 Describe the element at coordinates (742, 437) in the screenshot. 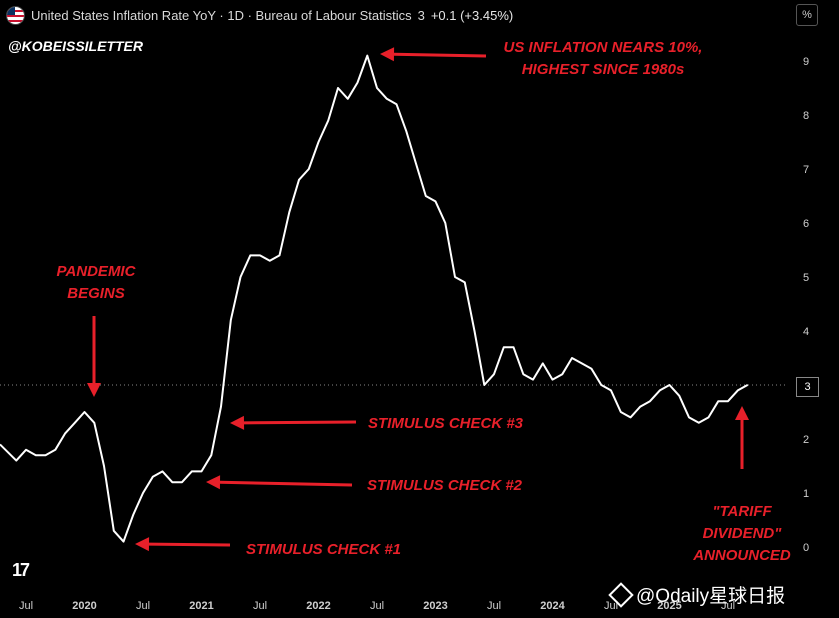

I see `arrow-tariff` at that location.